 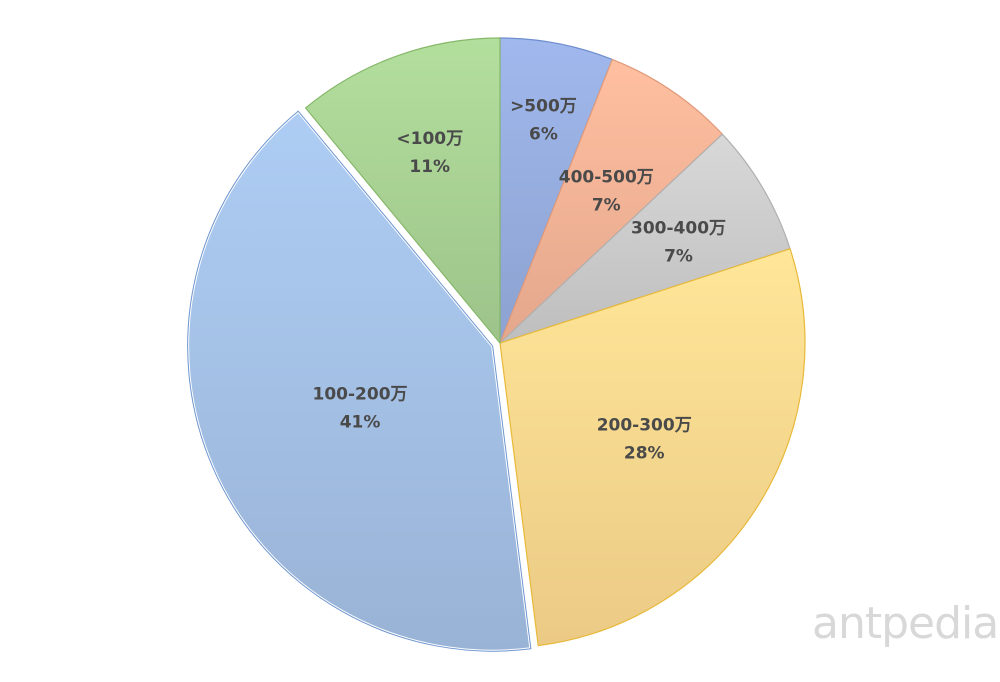 I want to click on slice-percent-label: 6%, so click(x=543, y=134).